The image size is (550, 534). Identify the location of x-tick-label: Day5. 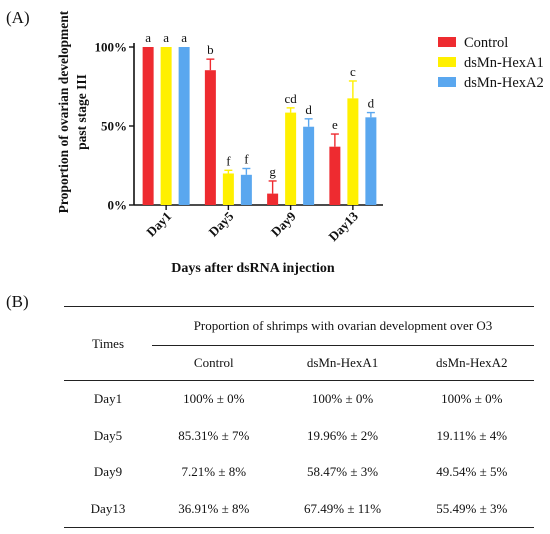
(220, 223).